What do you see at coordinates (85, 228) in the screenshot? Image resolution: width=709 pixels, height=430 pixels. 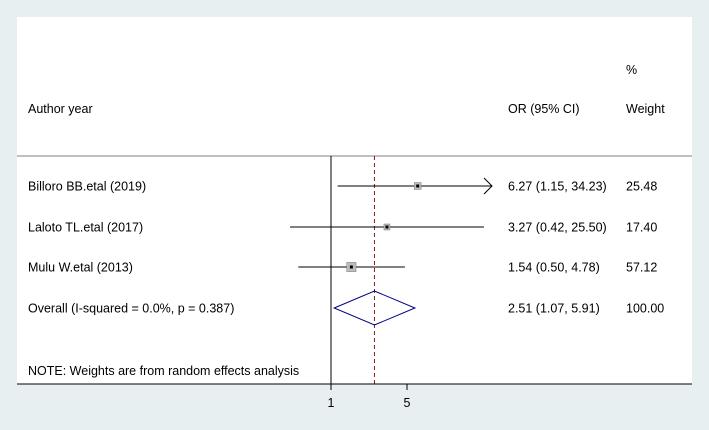 I see `study-label: Laloto TL.etal (2017)` at bounding box center [85, 228].